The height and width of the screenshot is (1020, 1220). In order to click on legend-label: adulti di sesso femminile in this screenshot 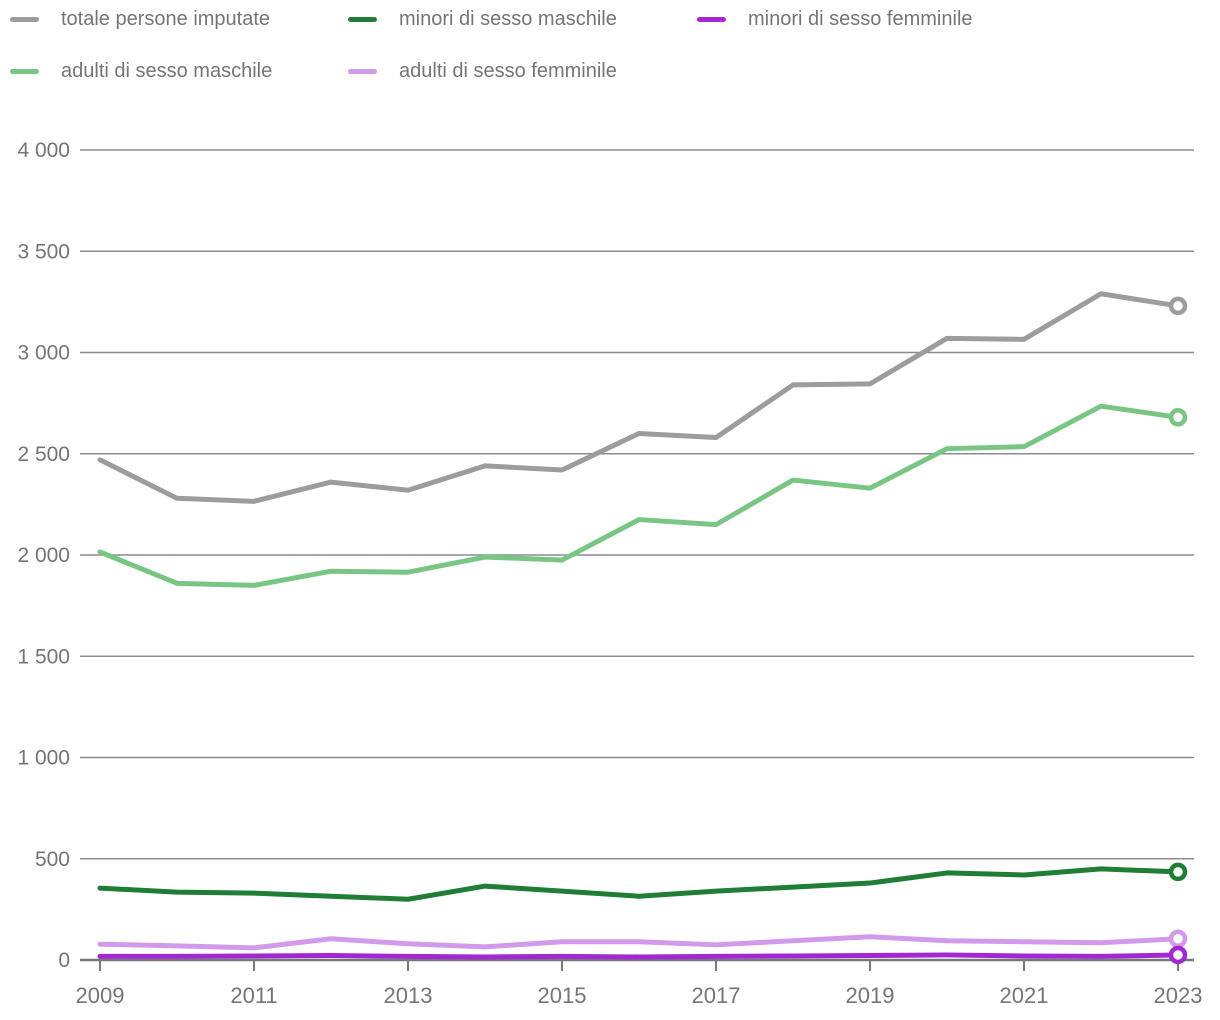, I will do `click(508, 70)`.